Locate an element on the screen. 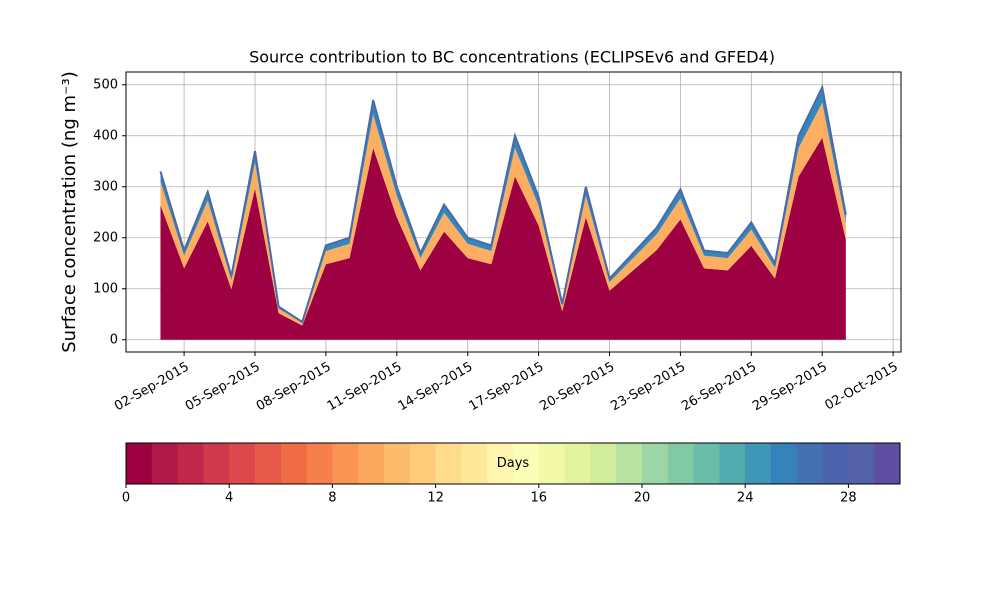  x-tick-label: 26-Sep-2015 is located at coordinates (719, 387).